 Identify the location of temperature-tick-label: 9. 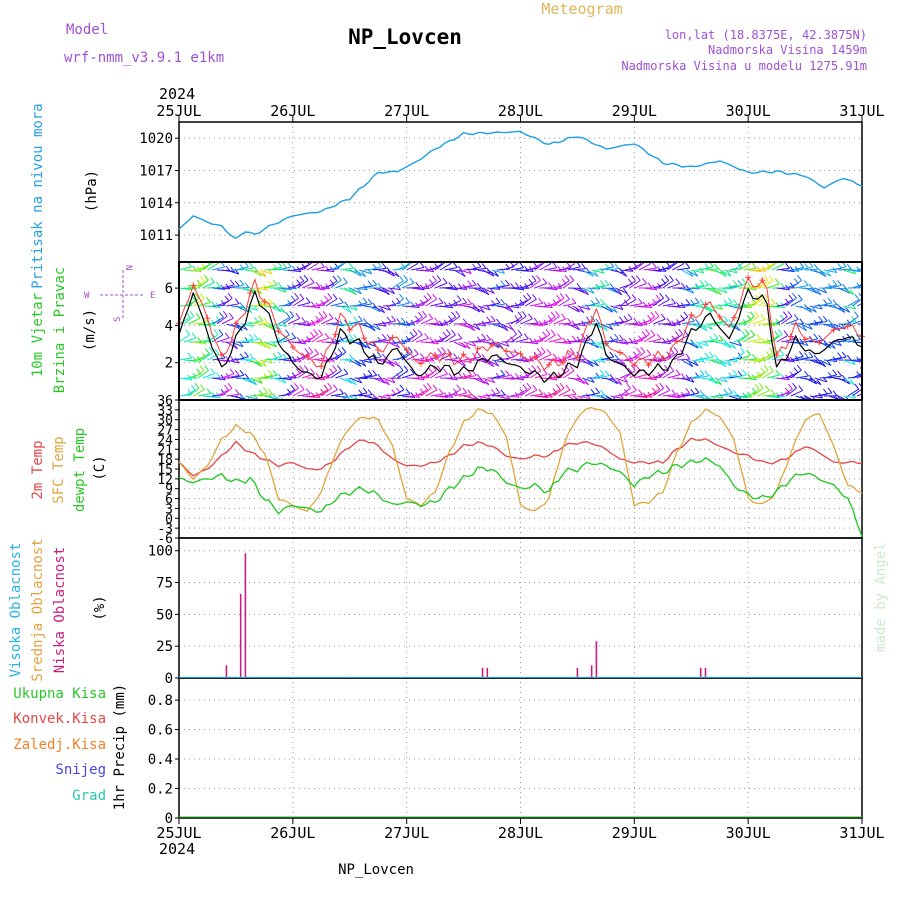
(169, 490).